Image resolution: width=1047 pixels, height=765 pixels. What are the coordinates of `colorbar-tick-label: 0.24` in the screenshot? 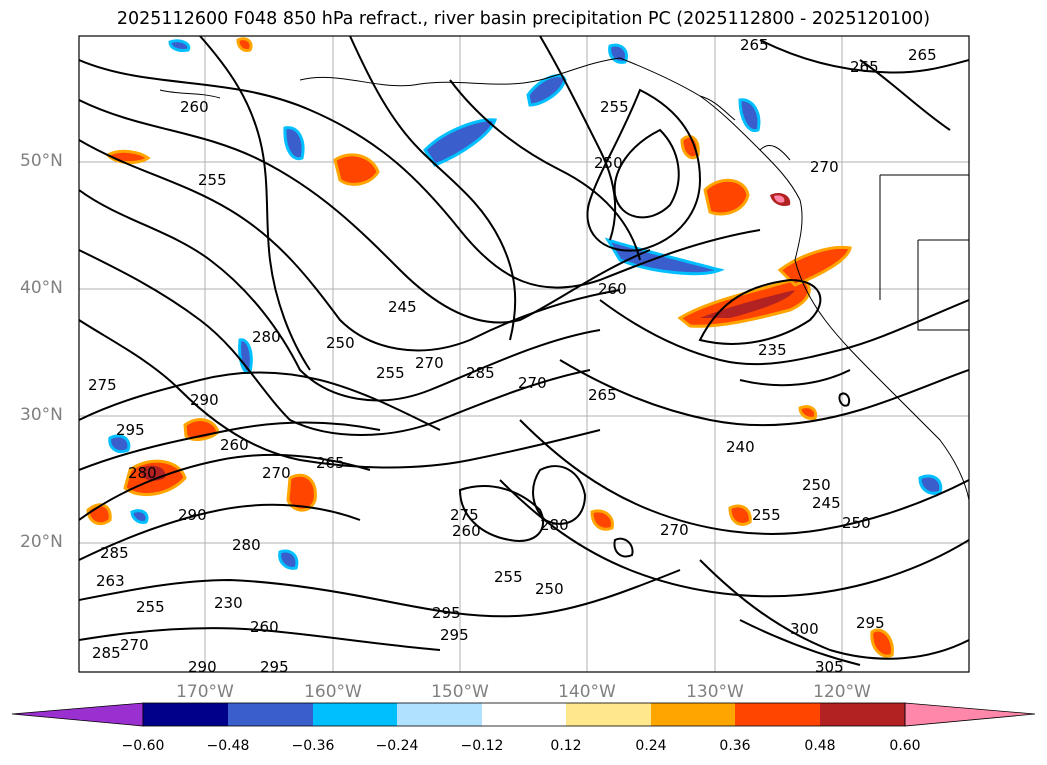 It's located at (651, 746).